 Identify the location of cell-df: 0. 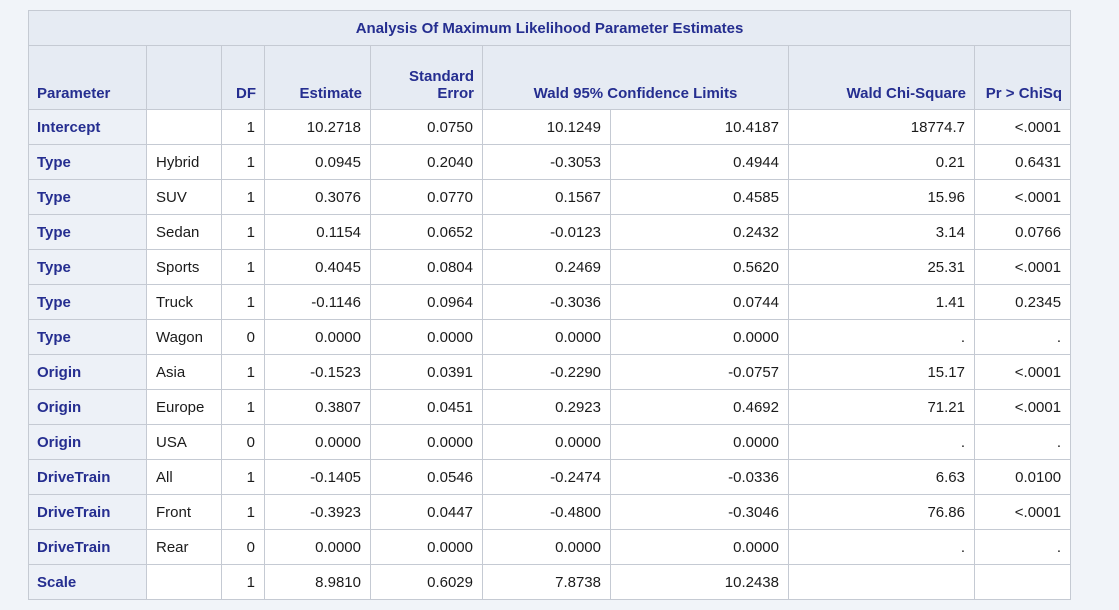
(243, 337).